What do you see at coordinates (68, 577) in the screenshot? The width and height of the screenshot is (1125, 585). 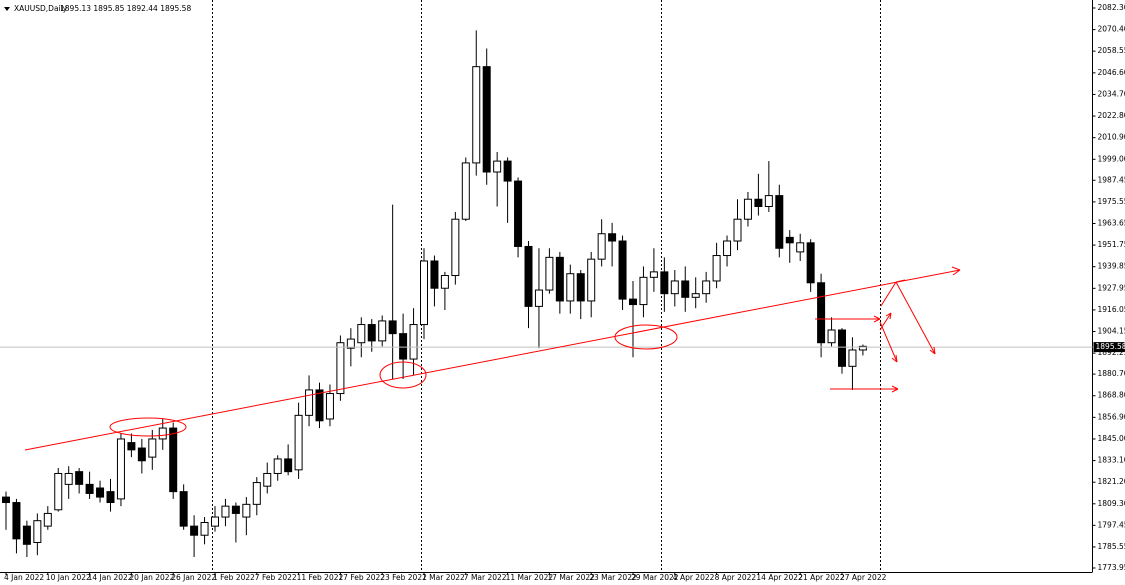 I see `x-tick-label: 10 Jan 2022` at bounding box center [68, 577].